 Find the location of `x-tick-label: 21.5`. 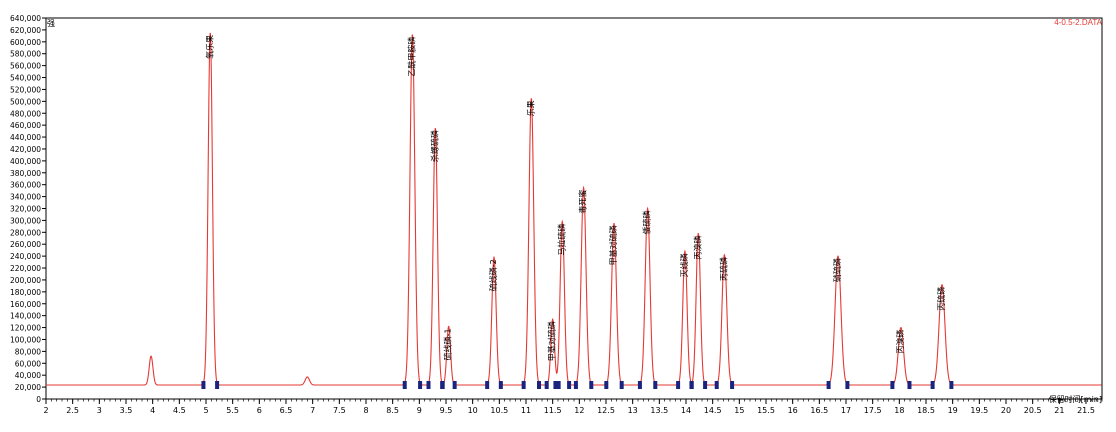

x-tick-label: 21.5 is located at coordinates (1086, 410).